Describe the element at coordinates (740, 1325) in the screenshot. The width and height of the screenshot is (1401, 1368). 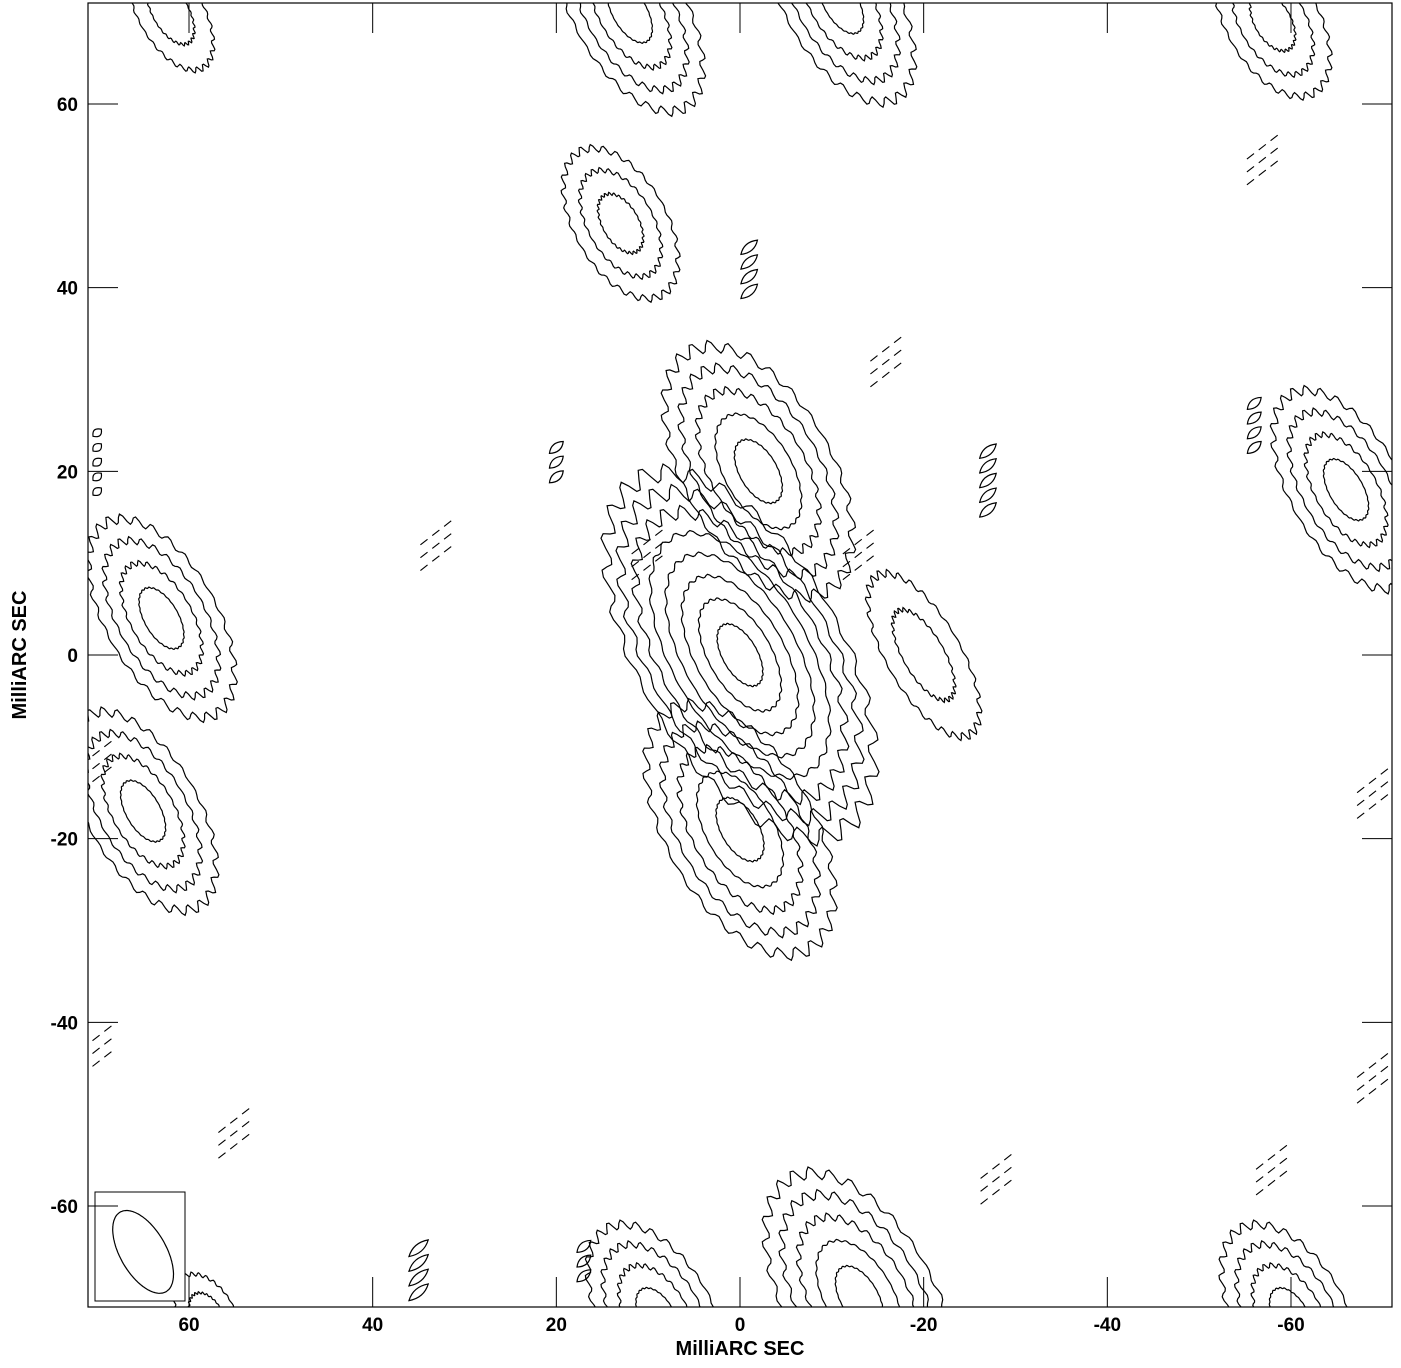
I see `x-tick-label: 0` at that location.